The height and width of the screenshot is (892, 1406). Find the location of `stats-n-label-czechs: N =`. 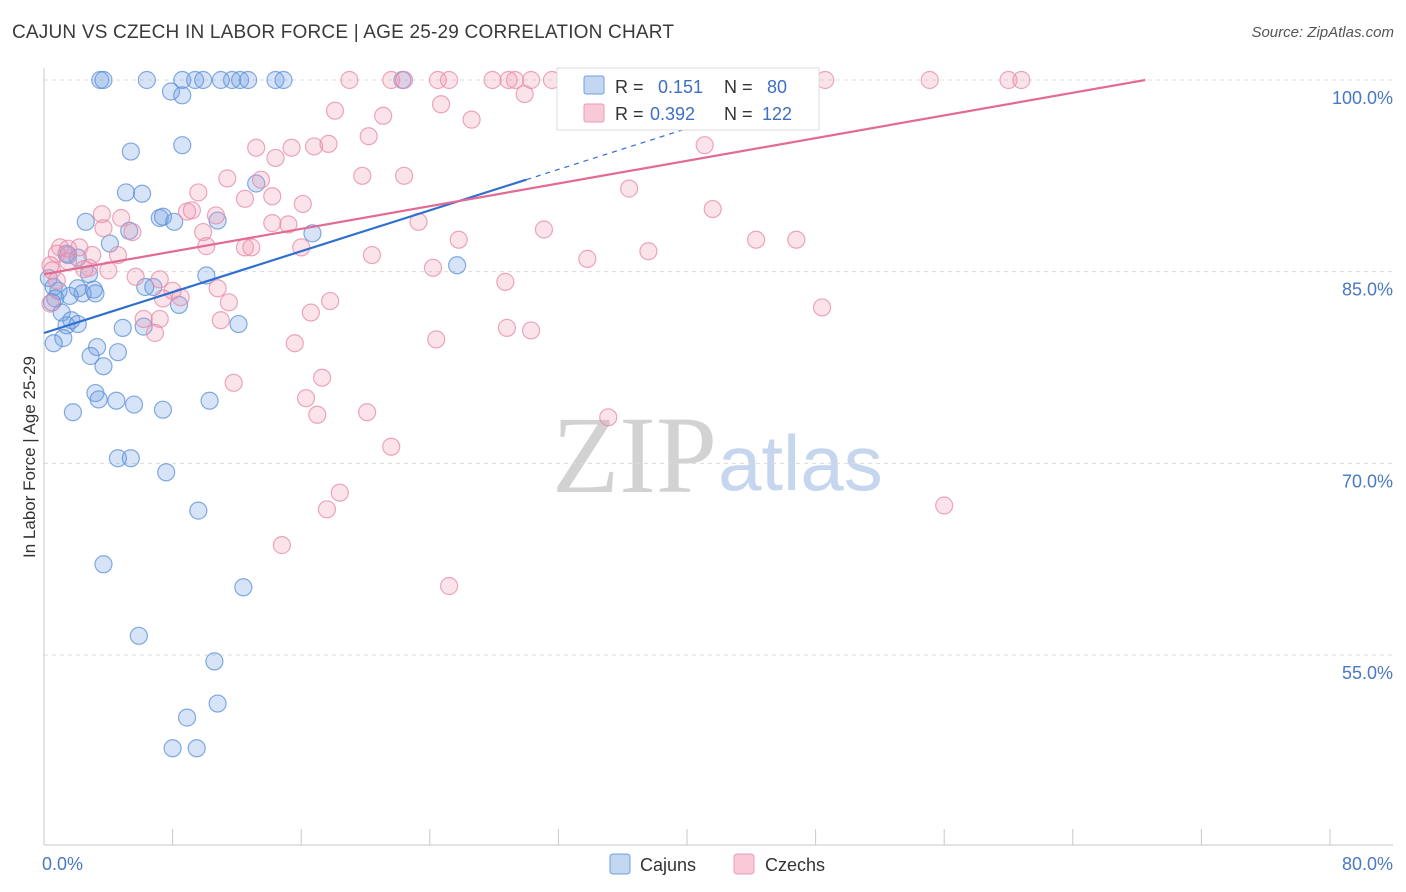

stats-n-label-czechs: N = is located at coordinates (738, 114).